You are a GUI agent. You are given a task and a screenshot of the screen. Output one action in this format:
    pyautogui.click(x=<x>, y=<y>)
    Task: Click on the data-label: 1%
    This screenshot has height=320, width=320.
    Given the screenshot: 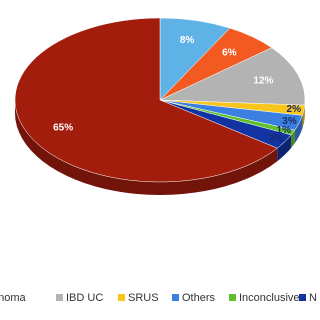 What is the action you would take?
    pyautogui.click(x=284, y=130)
    